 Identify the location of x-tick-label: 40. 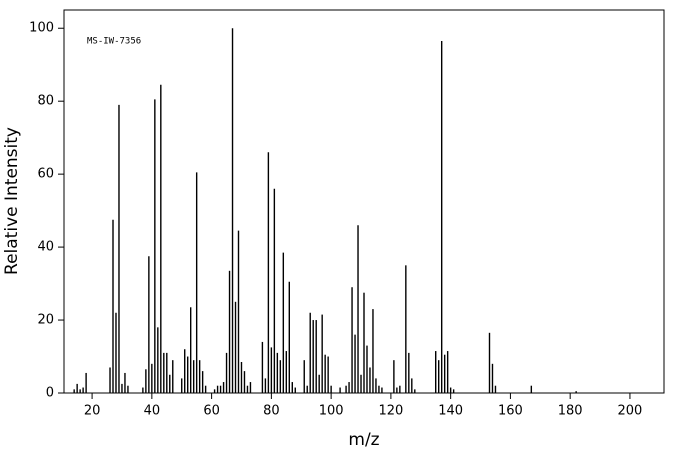
(152, 411).